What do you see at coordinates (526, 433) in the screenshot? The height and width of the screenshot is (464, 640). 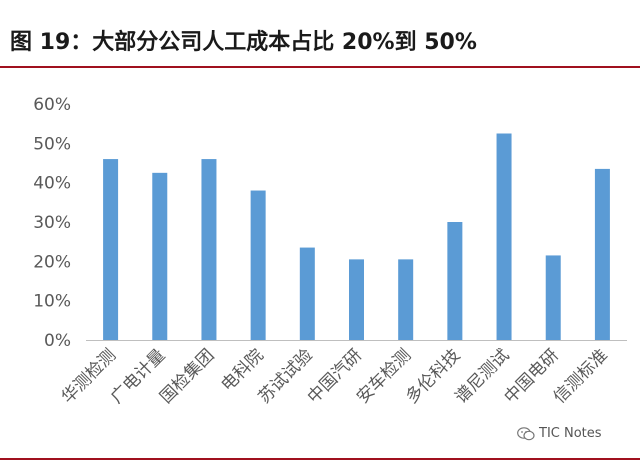 I see `wechat-icon` at bounding box center [526, 433].